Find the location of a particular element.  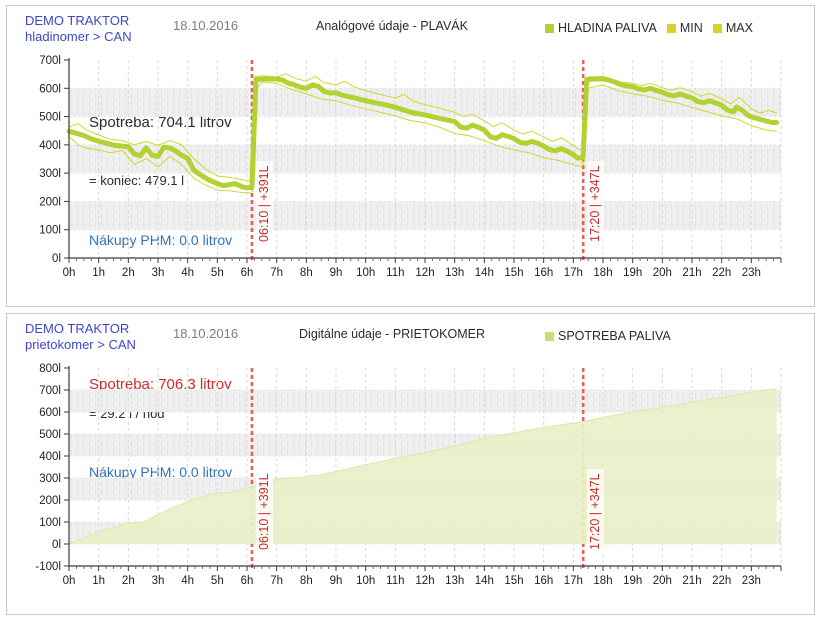

legend-item-hladina-paliva: HLADINA PALIVA is located at coordinates (601, 28).